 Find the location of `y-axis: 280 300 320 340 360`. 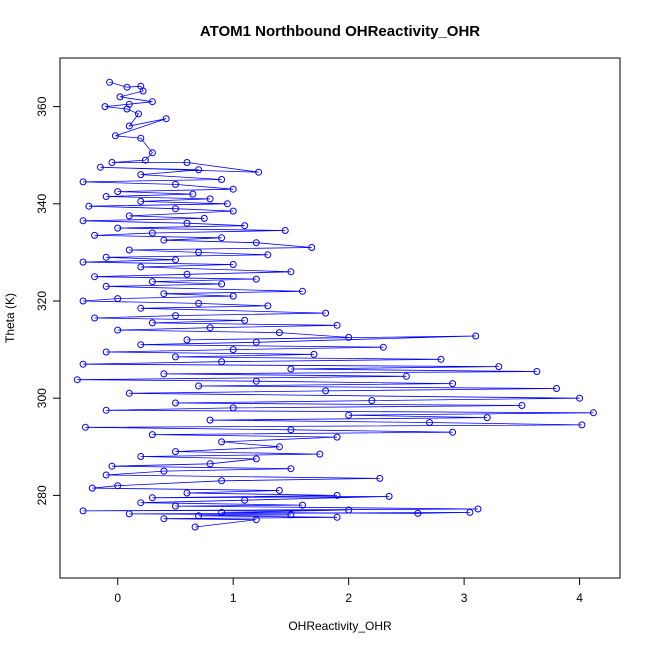

y-axis: 280 300 320 340 360 is located at coordinates (48, 300).